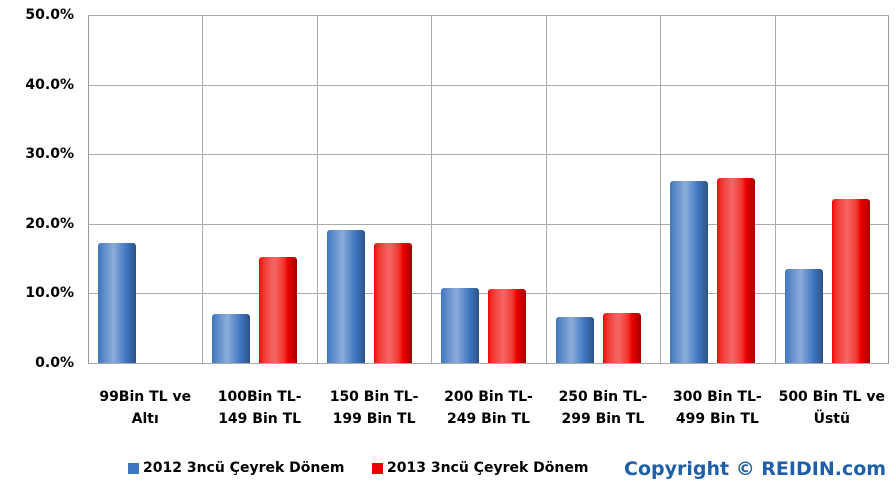  What do you see at coordinates (374, 408) in the screenshot?
I see `x-tick-label: 150 Bin TL- 199 Bin TL` at bounding box center [374, 408].